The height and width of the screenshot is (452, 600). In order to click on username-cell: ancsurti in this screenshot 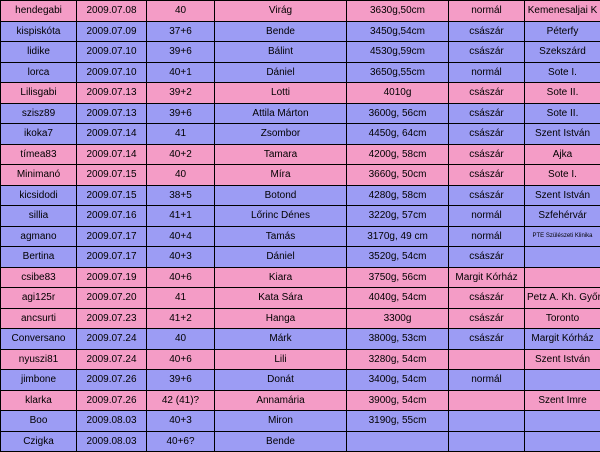, I will do `click(38, 318)`.